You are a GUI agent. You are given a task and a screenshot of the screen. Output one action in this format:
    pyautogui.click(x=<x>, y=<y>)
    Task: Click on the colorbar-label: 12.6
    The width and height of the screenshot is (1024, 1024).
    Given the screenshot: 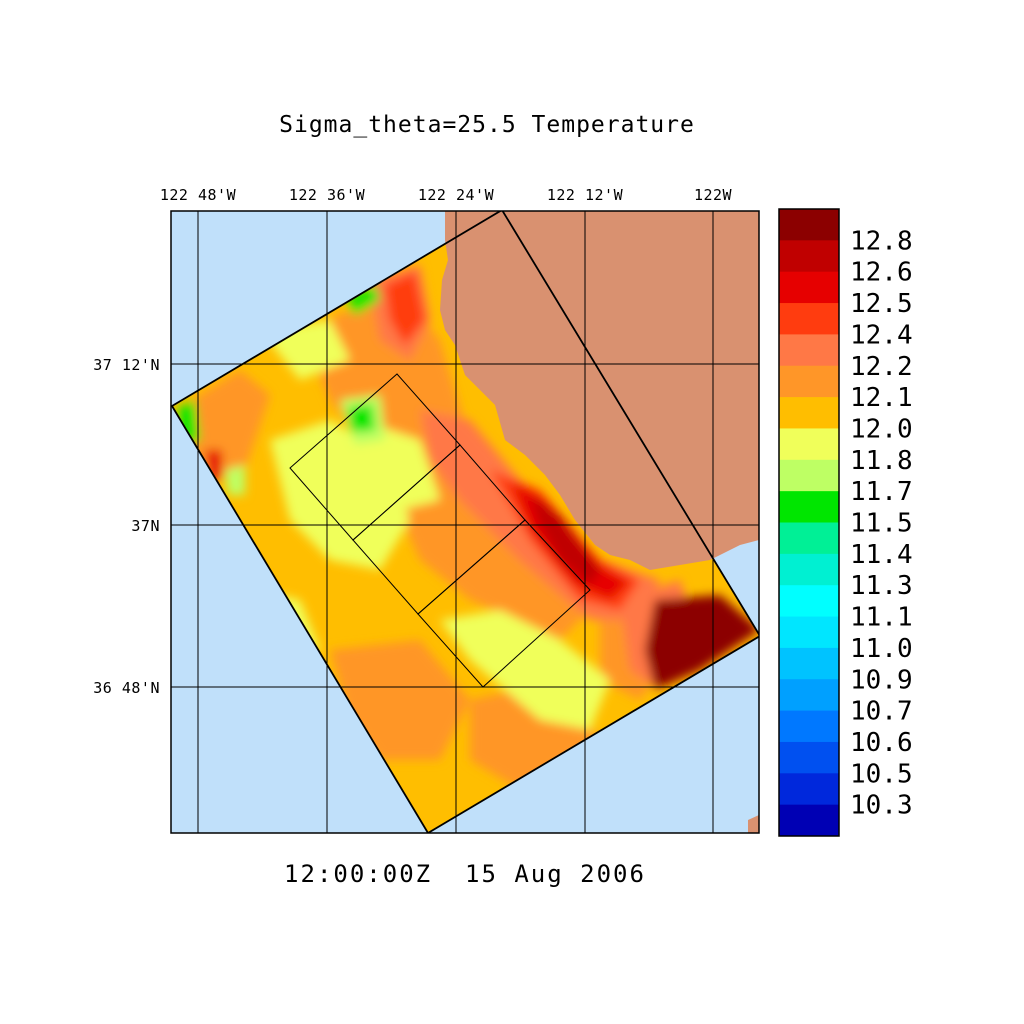 What is the action you would take?
    pyautogui.click(x=881, y=273)
    